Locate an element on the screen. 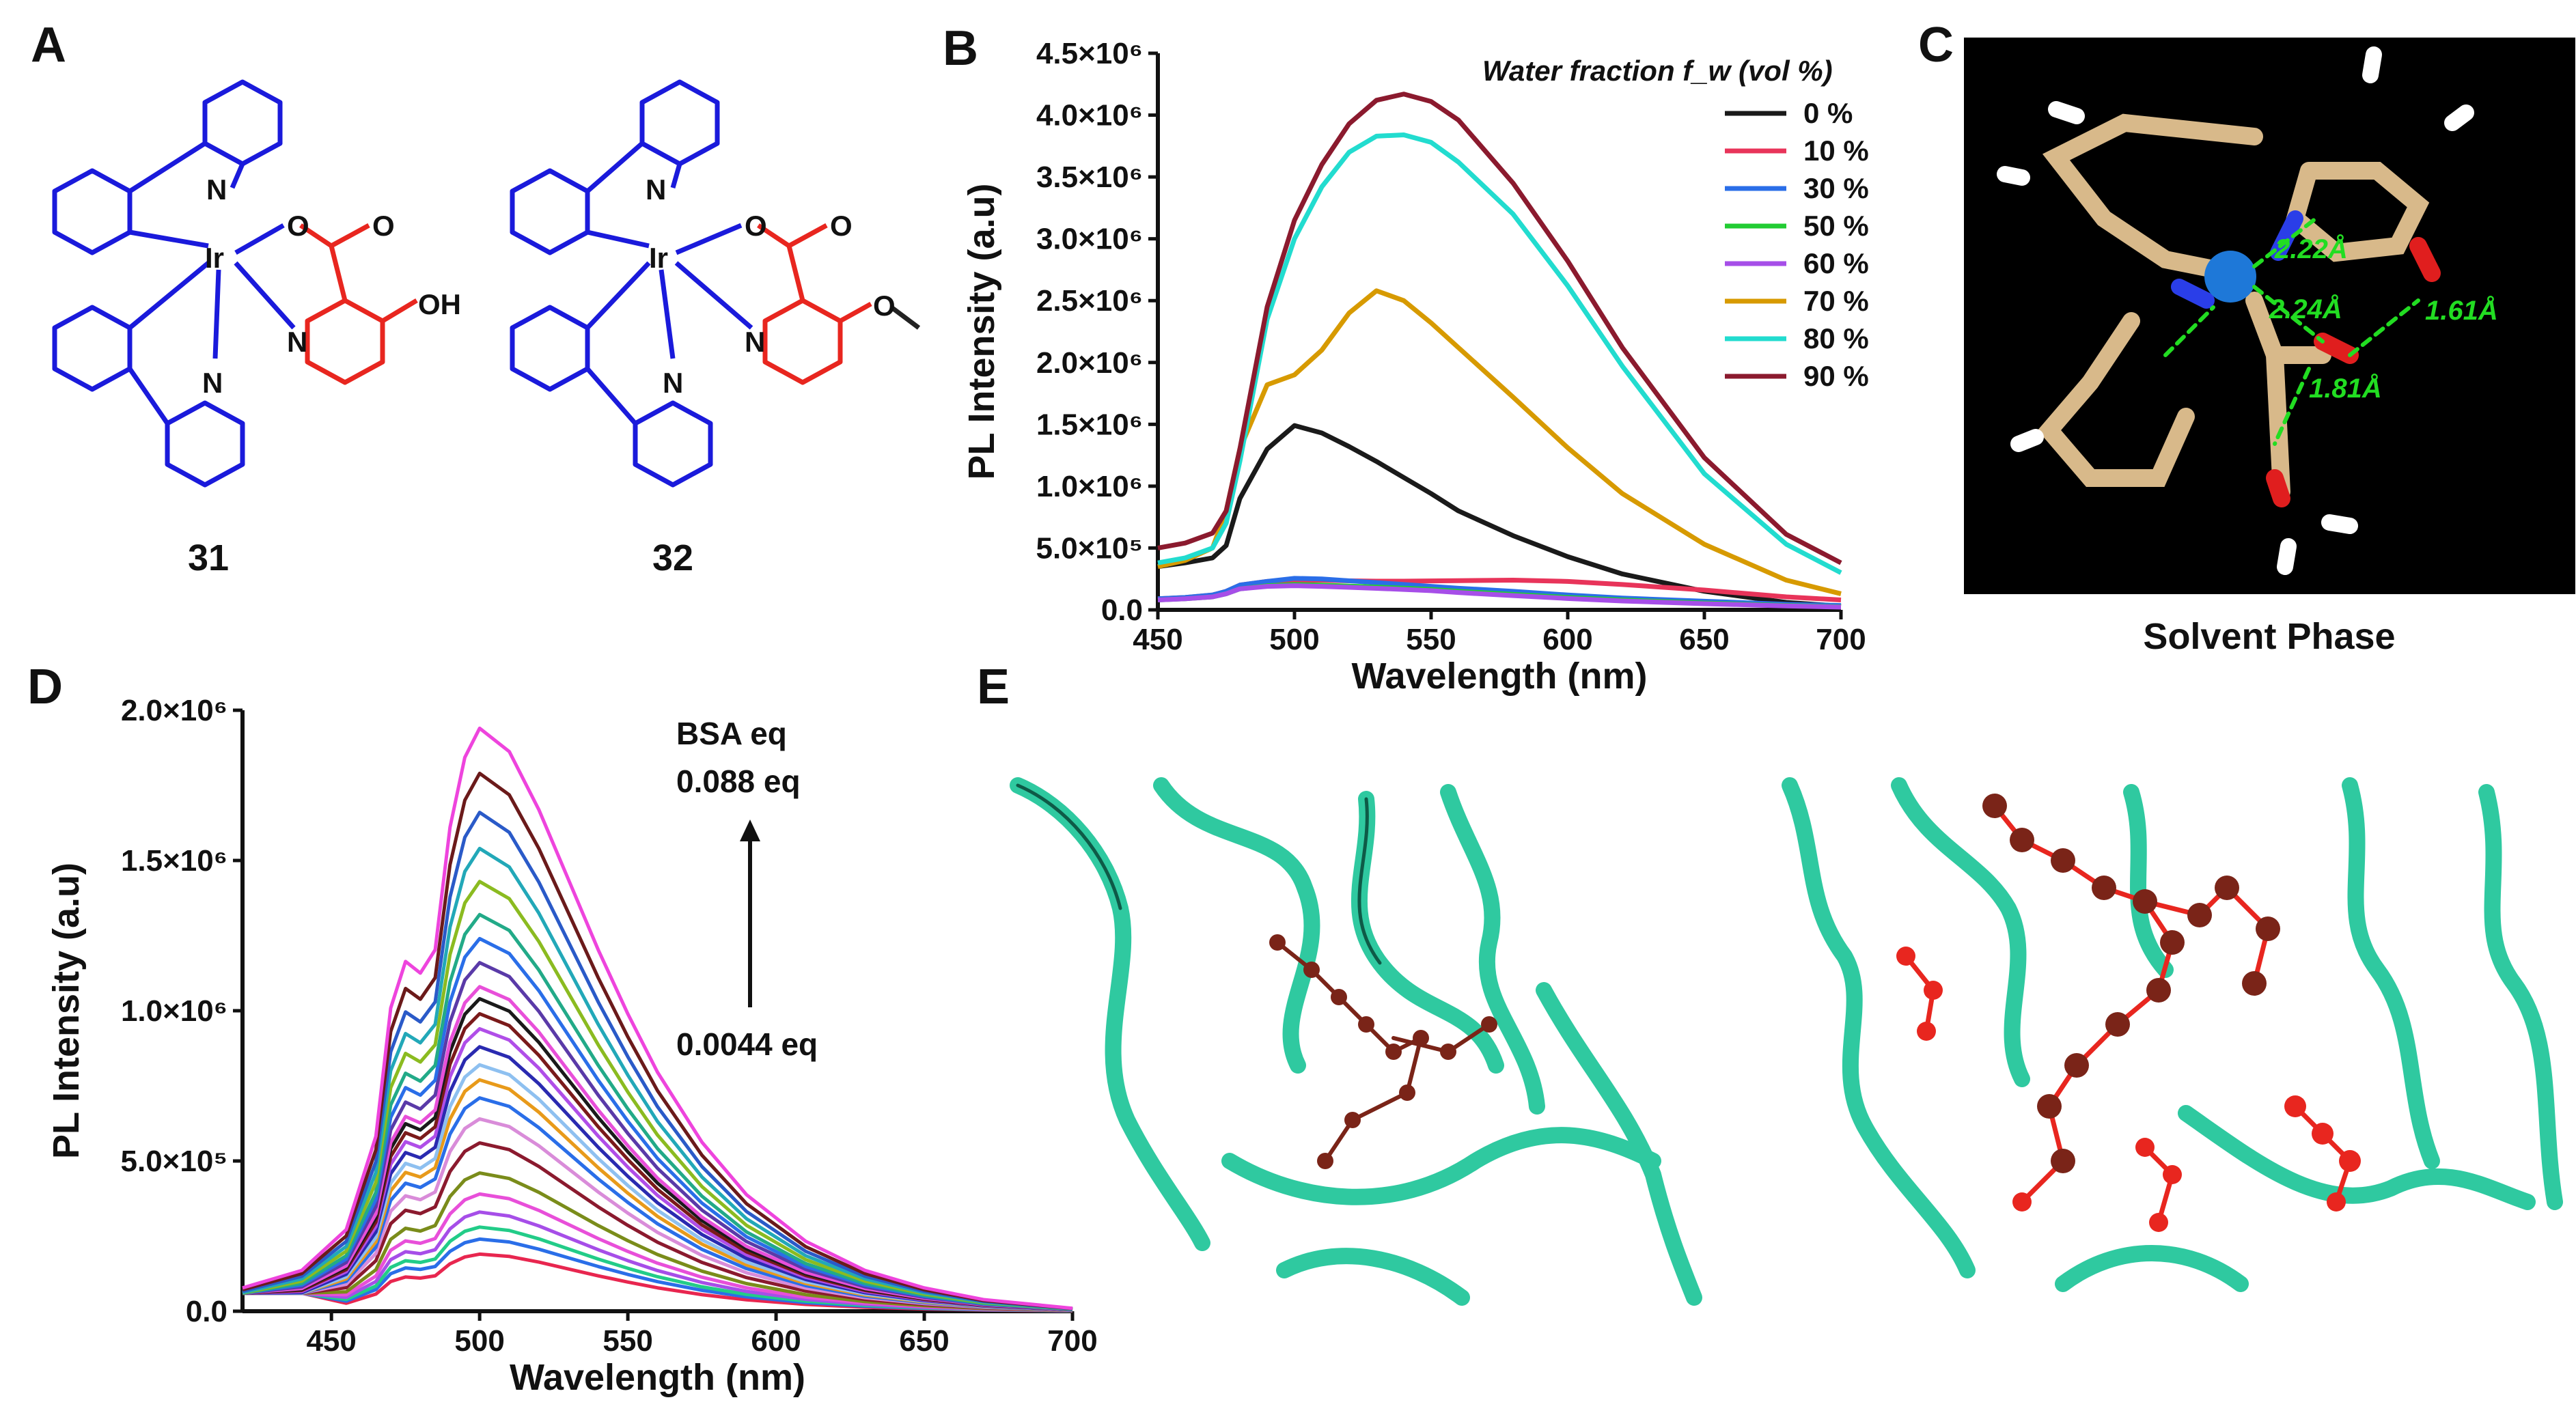  chart-d-y-axis-label: PL Intensity (a.u) is located at coordinates (67, 1011).